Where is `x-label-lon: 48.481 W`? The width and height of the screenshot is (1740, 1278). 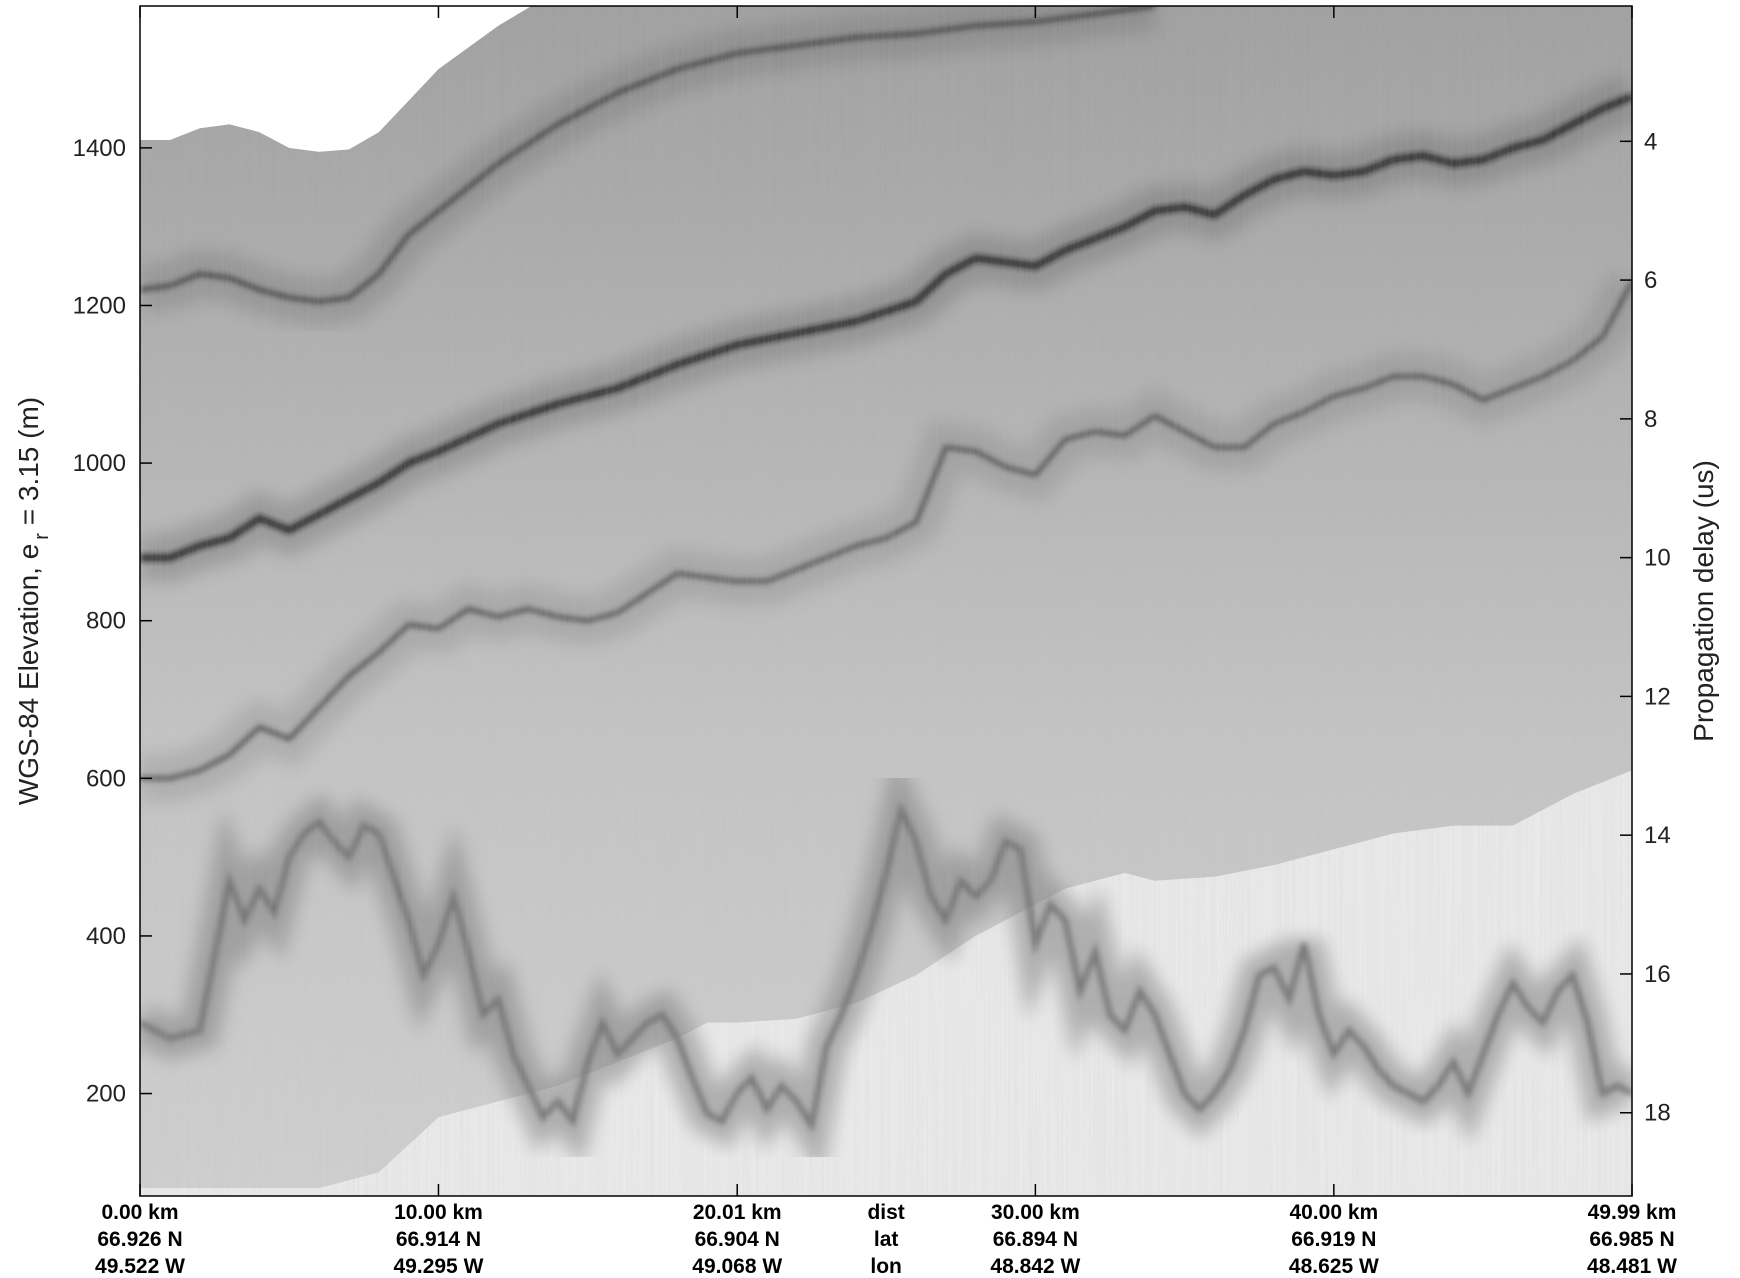
x-label-lon: 48.481 W is located at coordinates (1632, 1266).